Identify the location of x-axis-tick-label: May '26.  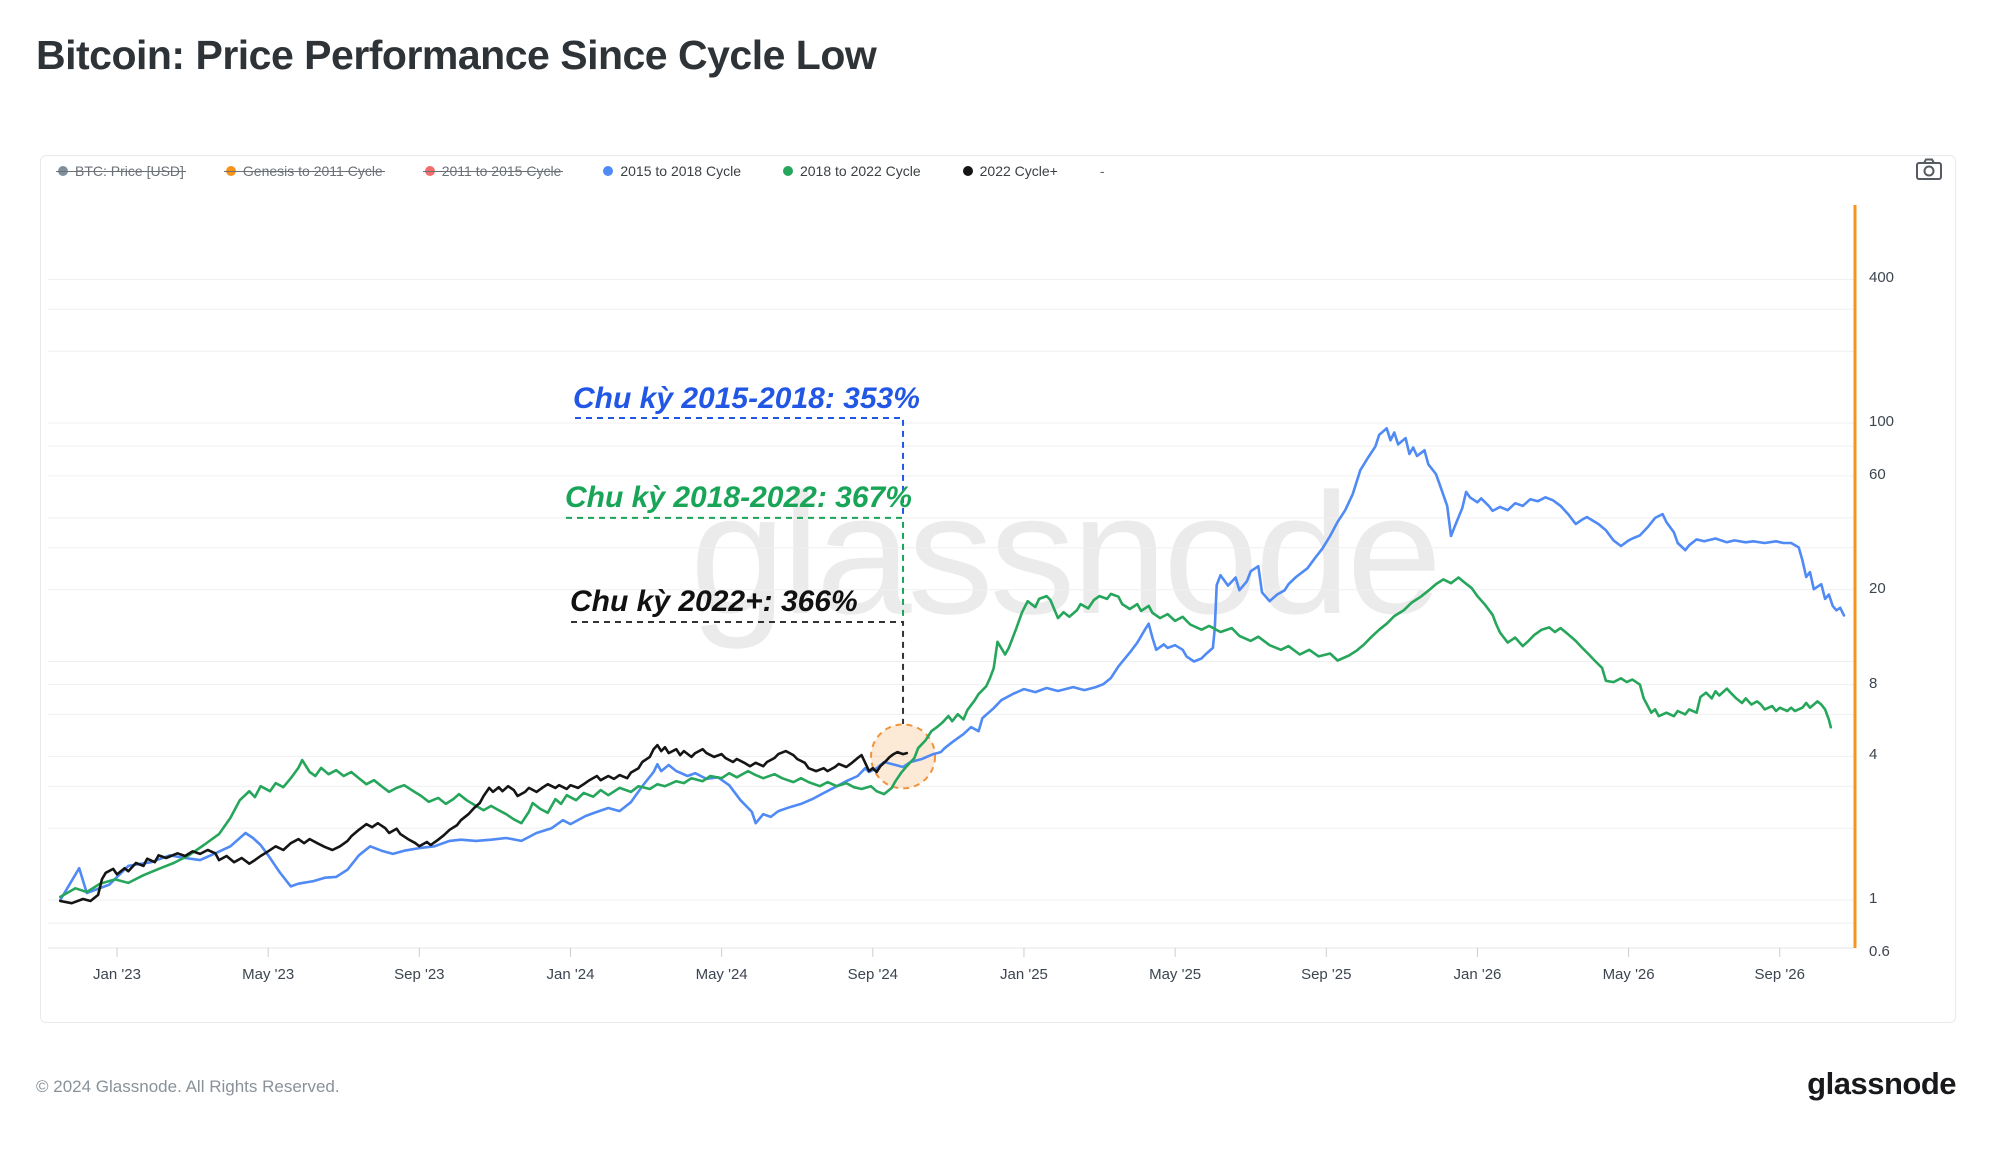
(1628, 974).